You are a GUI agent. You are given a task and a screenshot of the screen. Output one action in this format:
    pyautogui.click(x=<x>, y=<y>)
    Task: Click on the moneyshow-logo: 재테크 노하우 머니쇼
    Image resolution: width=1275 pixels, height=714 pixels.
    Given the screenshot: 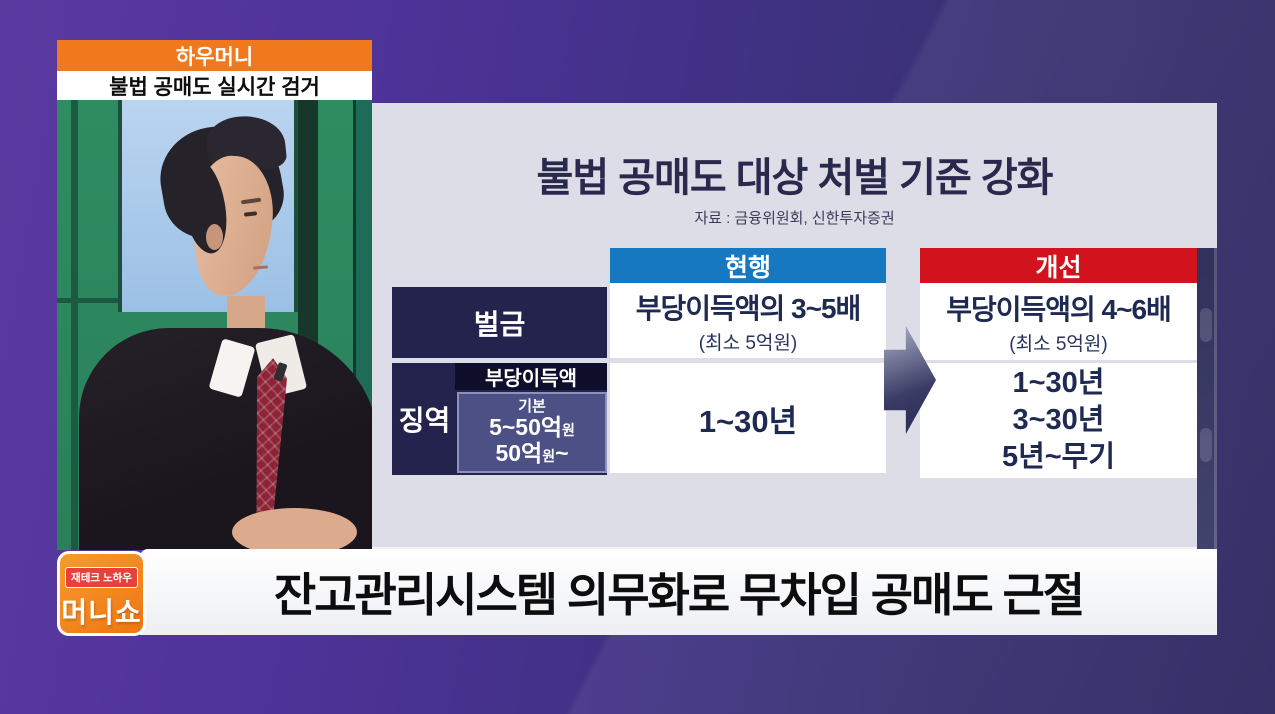 What is the action you would take?
    pyautogui.click(x=101, y=593)
    